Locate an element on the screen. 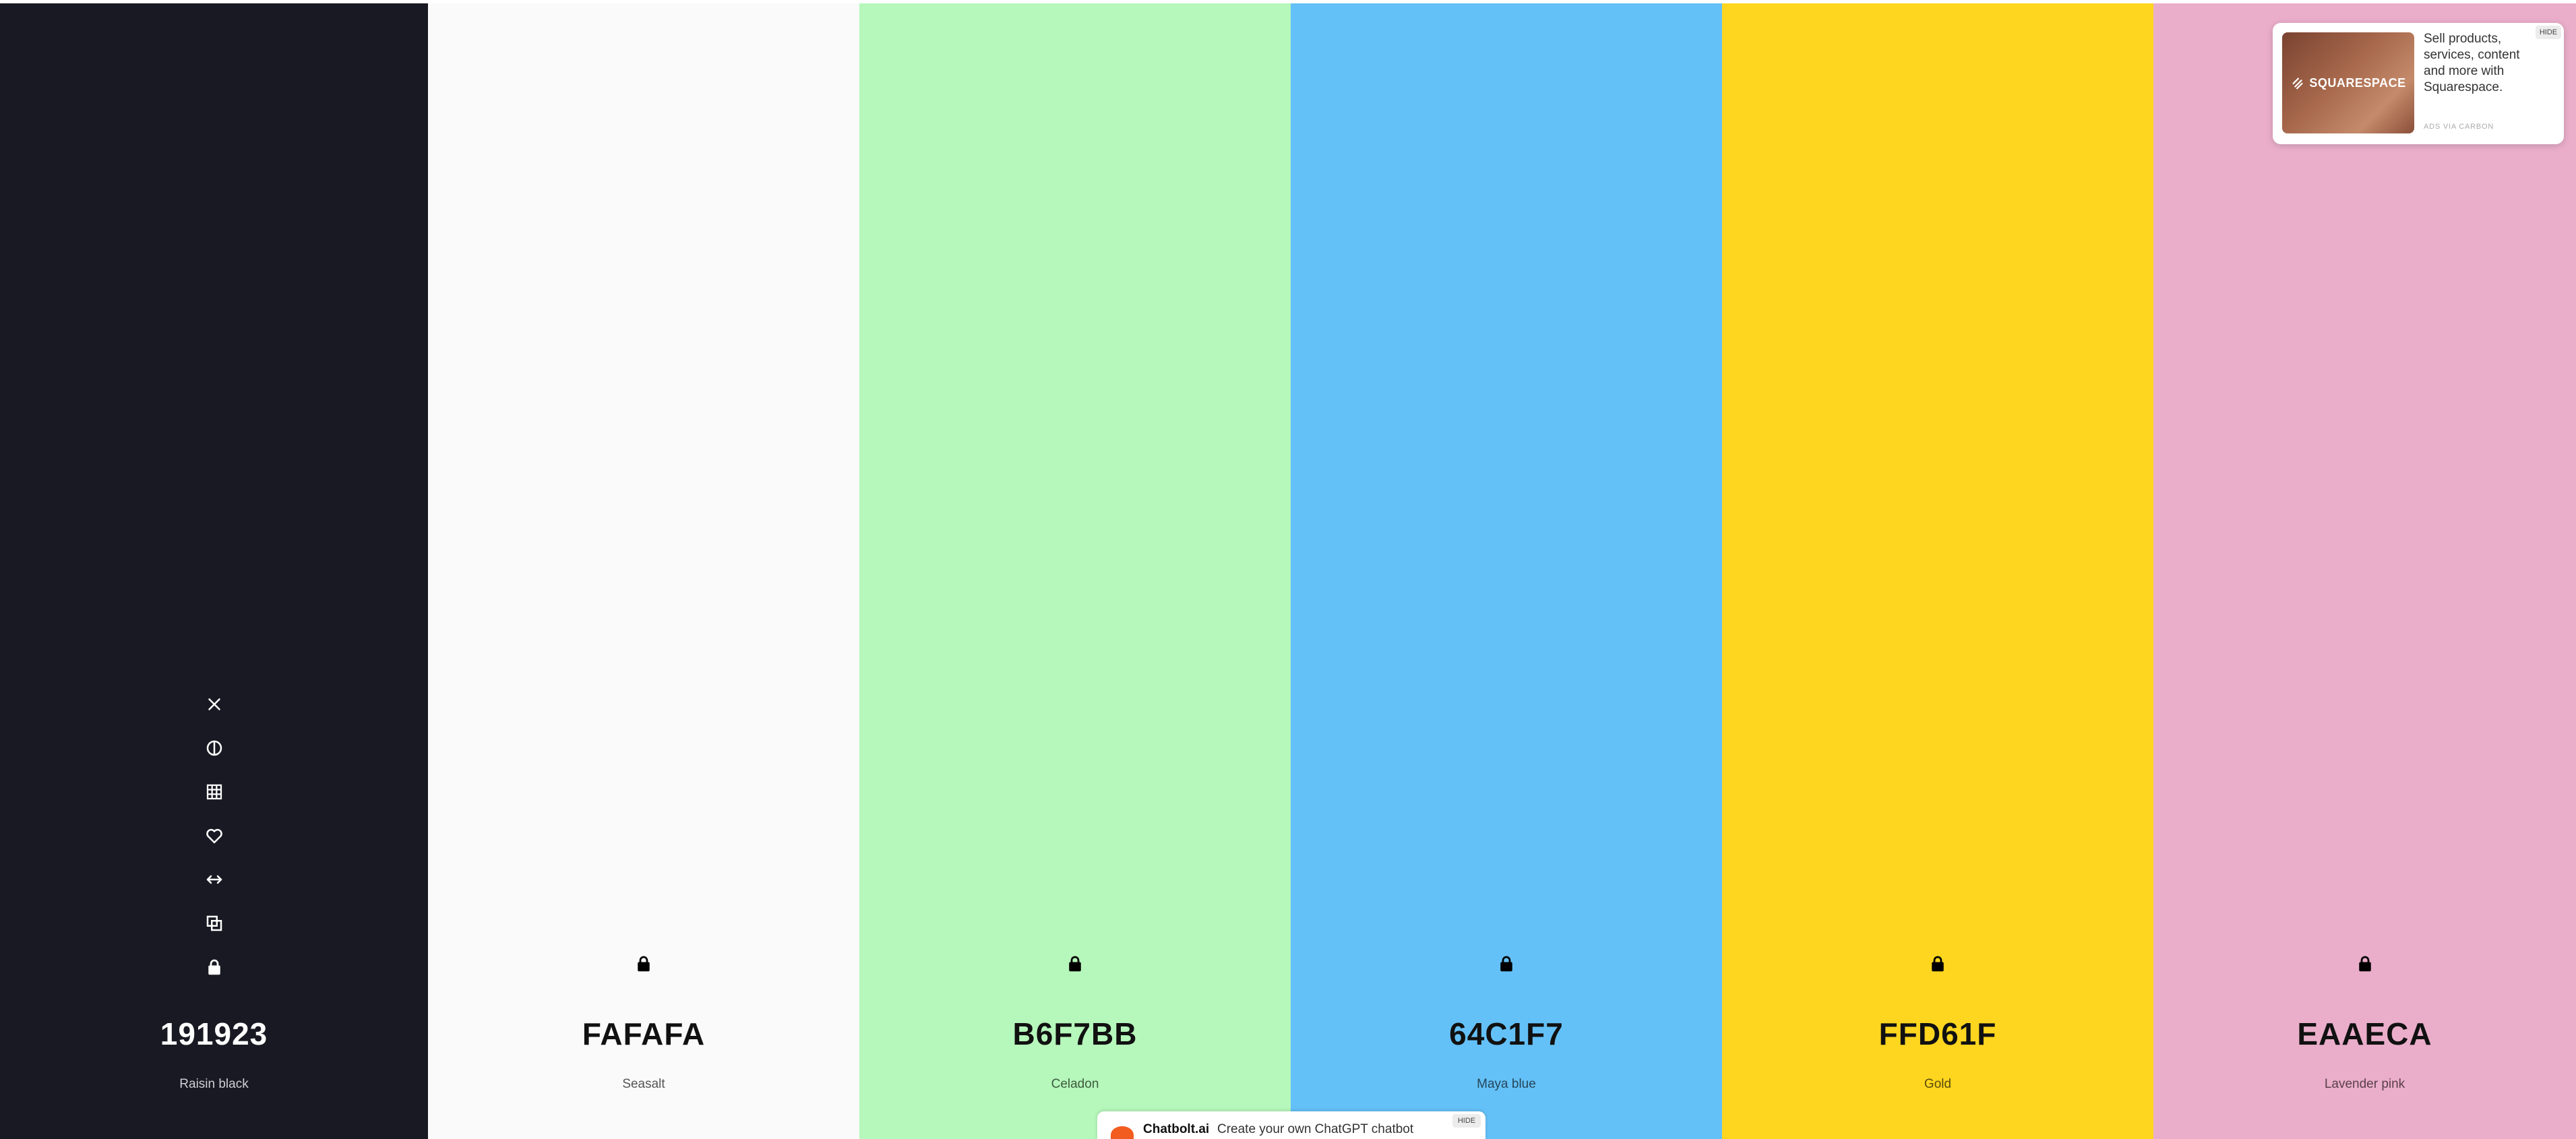 This screenshot has height=1139, width=2576. ad-image-logo: SQUARESPACE is located at coordinates (2357, 82).